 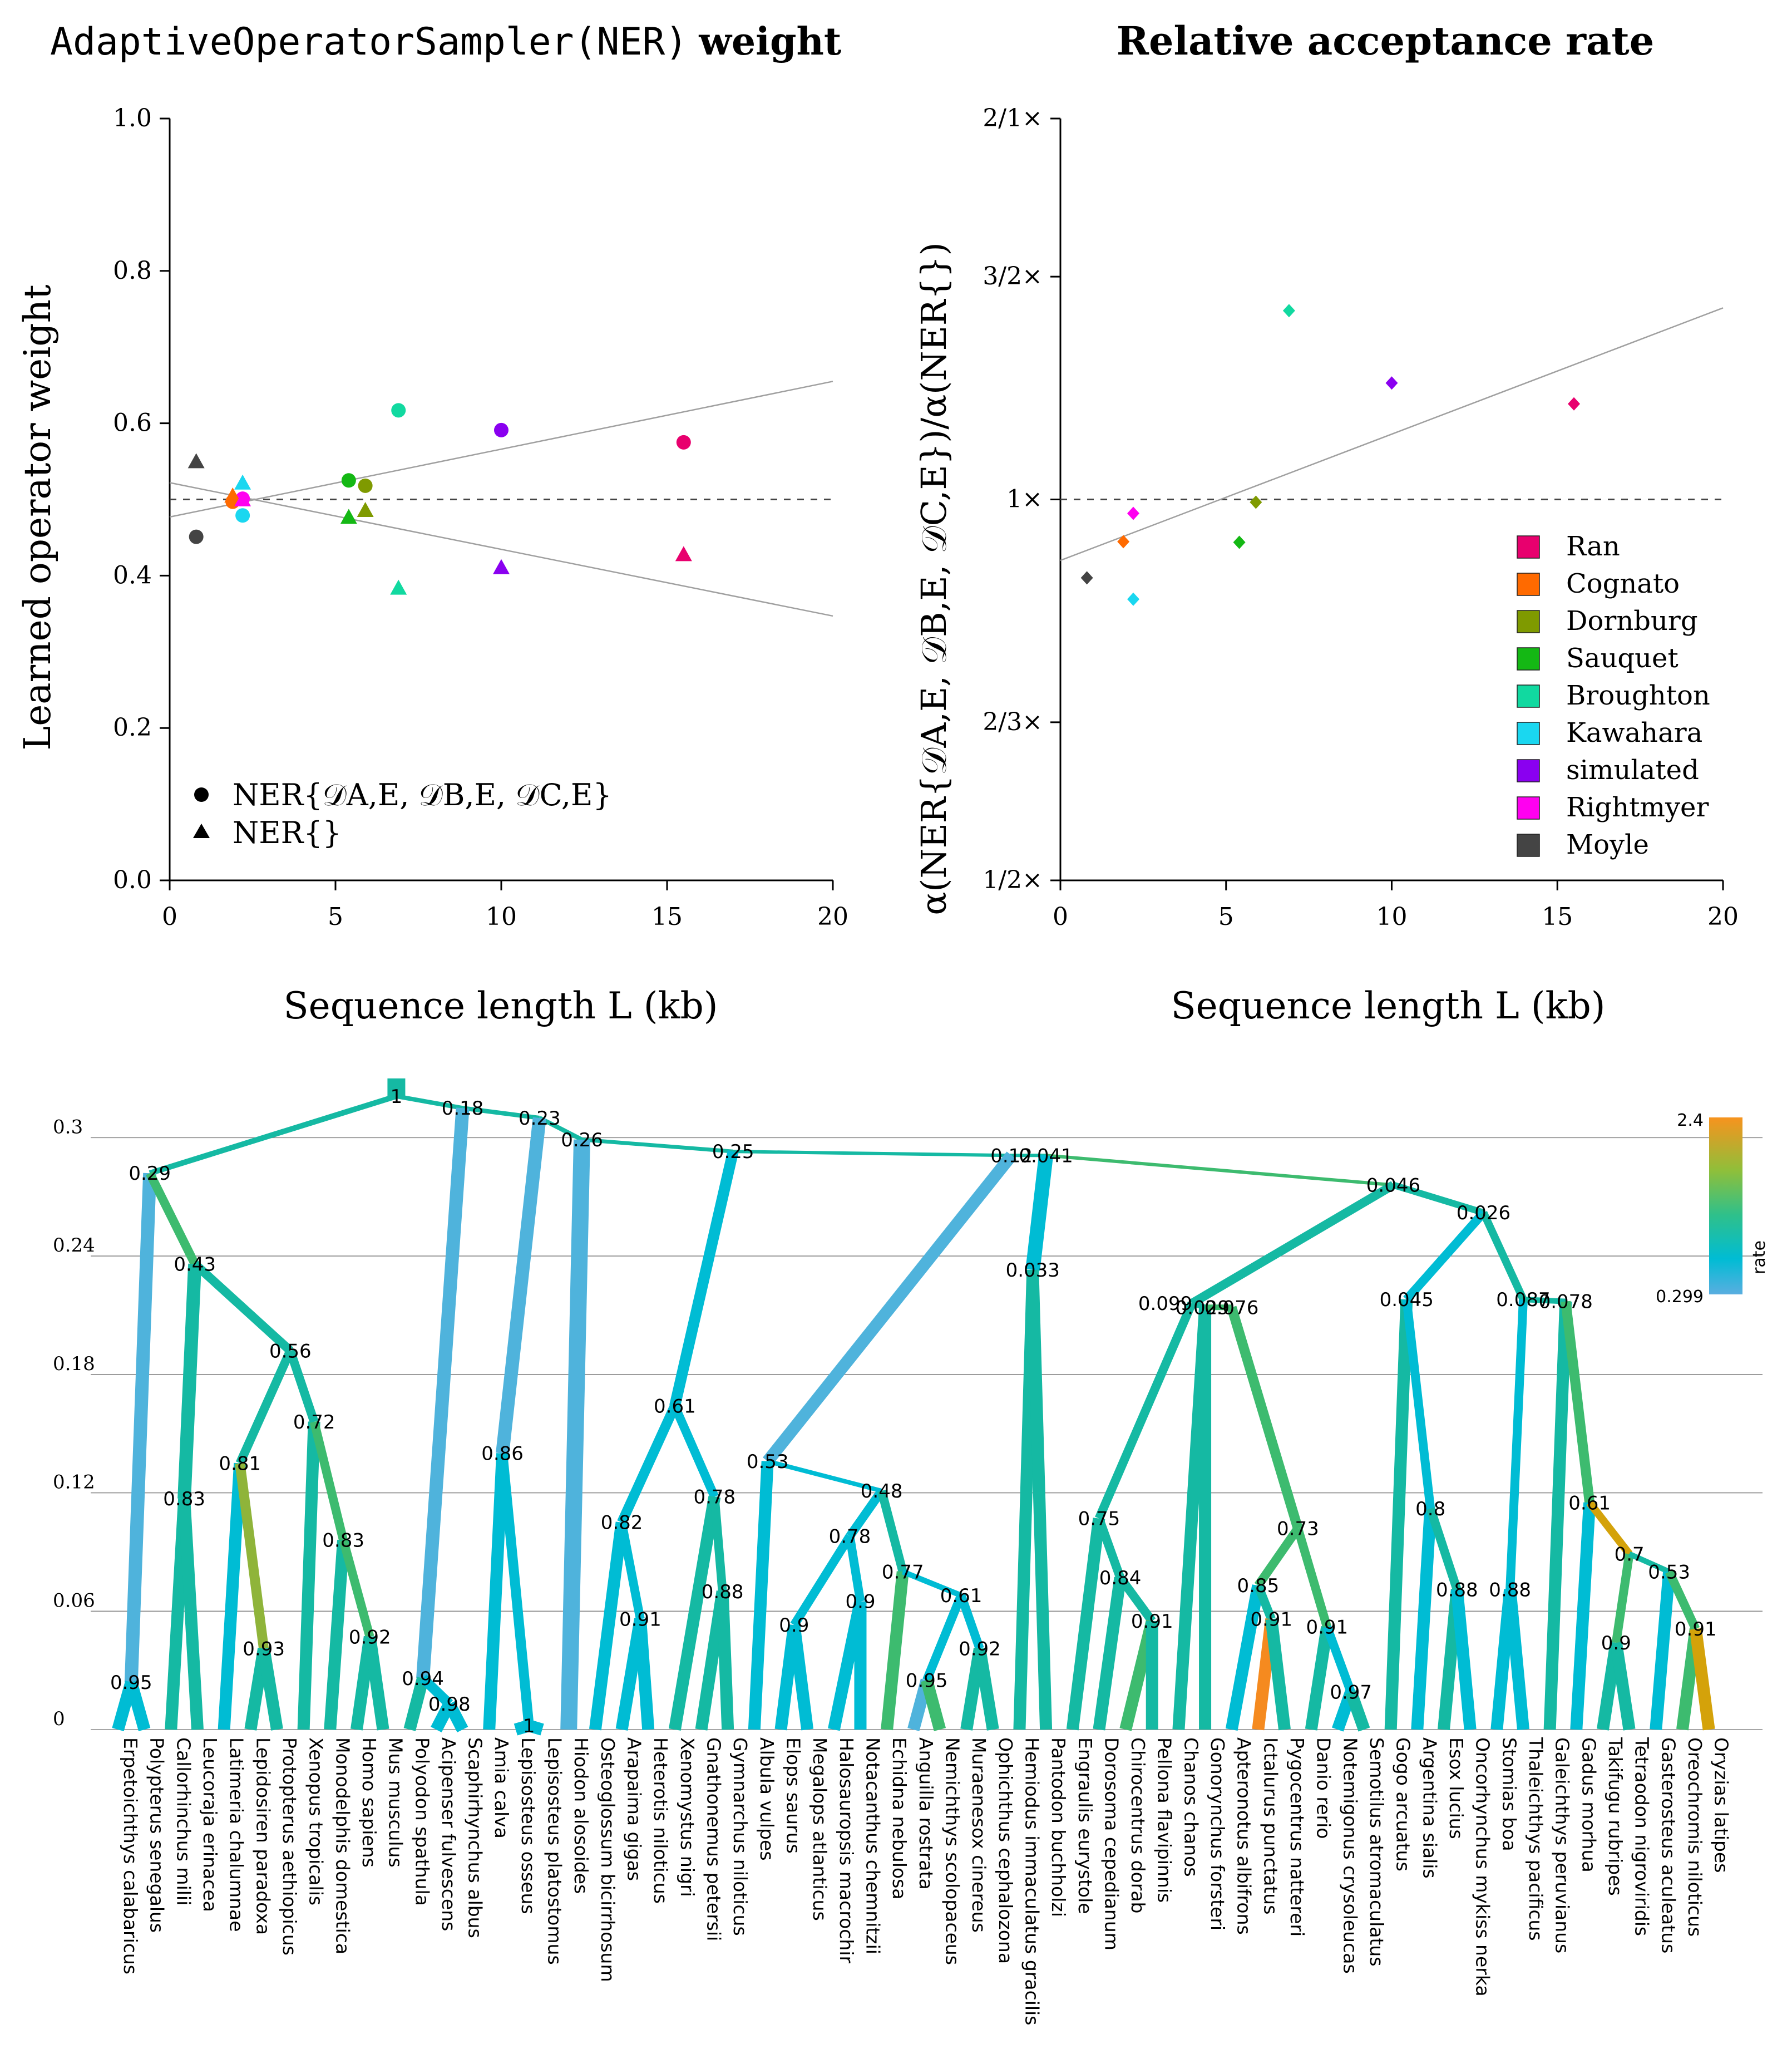 What do you see at coordinates (1632, 621) in the screenshot?
I see `legend-label-dornburg: Dornburg` at bounding box center [1632, 621].